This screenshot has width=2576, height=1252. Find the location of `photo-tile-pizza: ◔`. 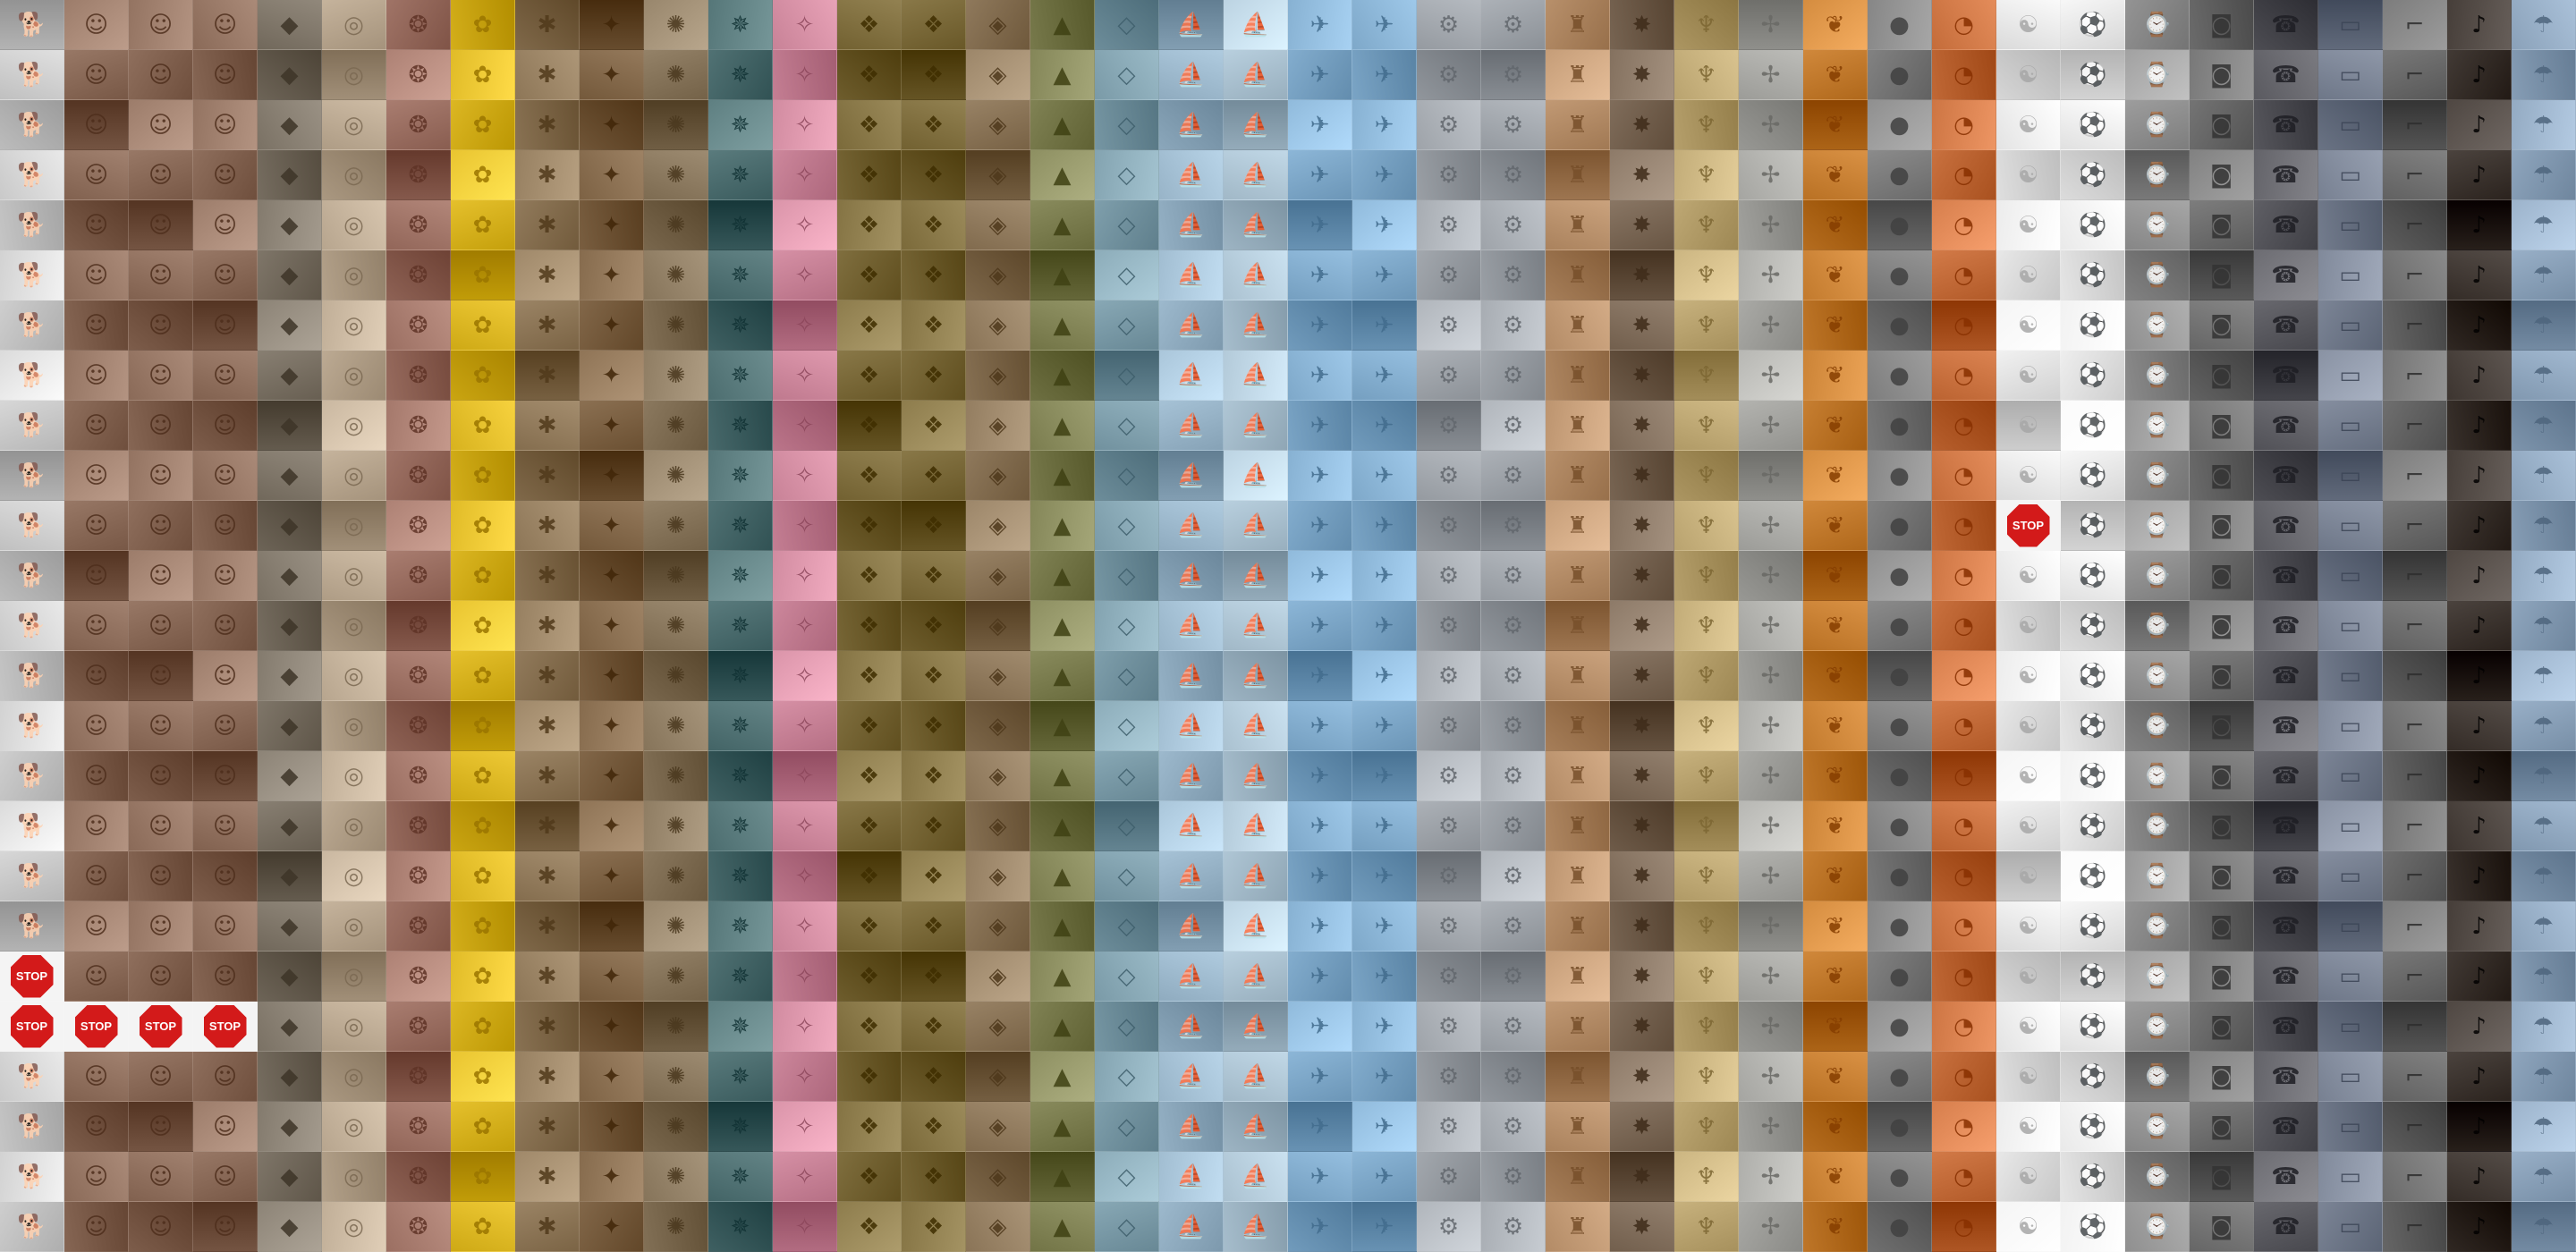

photo-tile-pizza: ◔ is located at coordinates (1964, 977).